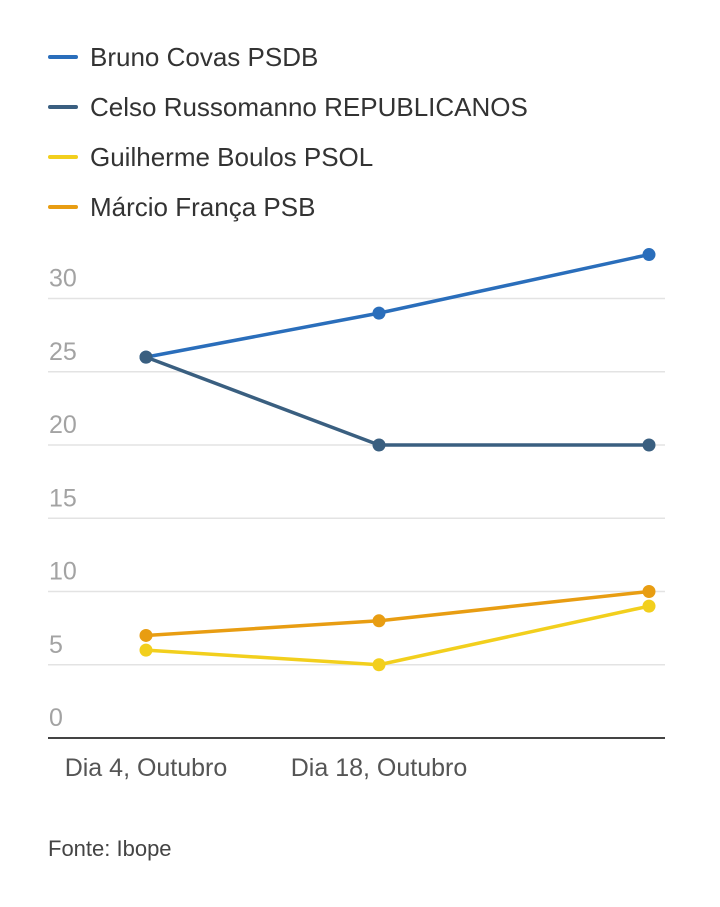 The image size is (720, 907). I want to click on legend-item-bruno-covas: Bruno Covas PSDB, so click(288, 57).